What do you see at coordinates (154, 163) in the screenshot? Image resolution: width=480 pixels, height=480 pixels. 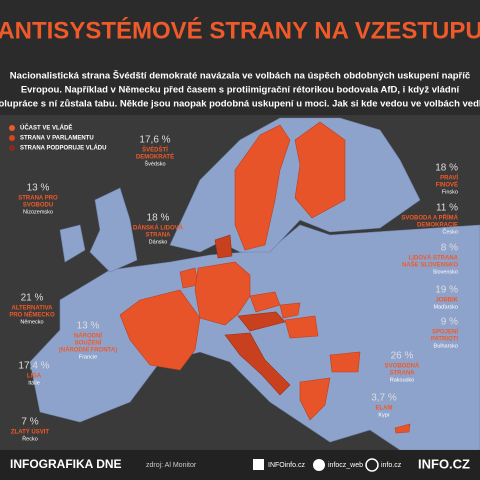 I see `country: Švédsko` at bounding box center [154, 163].